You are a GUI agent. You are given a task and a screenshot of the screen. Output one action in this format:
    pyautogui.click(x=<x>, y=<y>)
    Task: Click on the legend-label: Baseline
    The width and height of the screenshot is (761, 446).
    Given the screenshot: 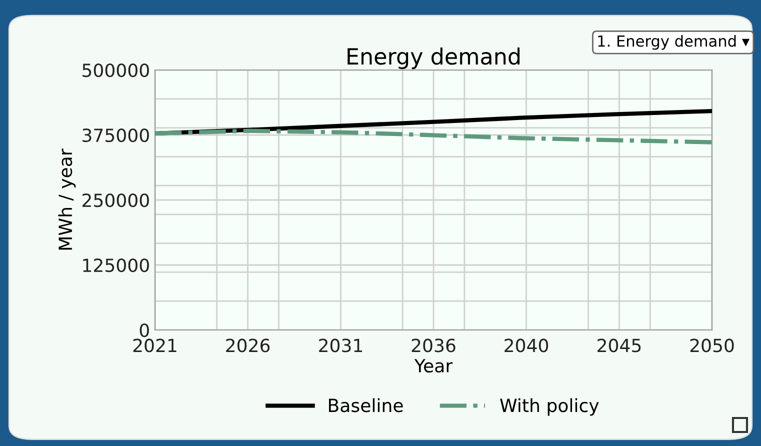 What is the action you would take?
    pyautogui.click(x=366, y=405)
    